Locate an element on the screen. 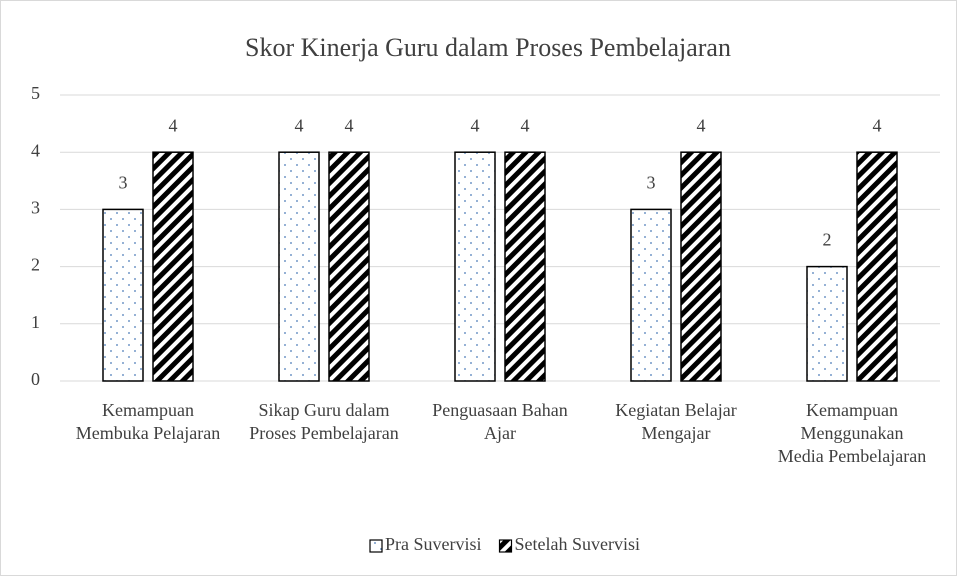 This screenshot has width=957, height=576. x-tick-label: Kegiatan Belajar Mengajar is located at coordinates (676, 421).